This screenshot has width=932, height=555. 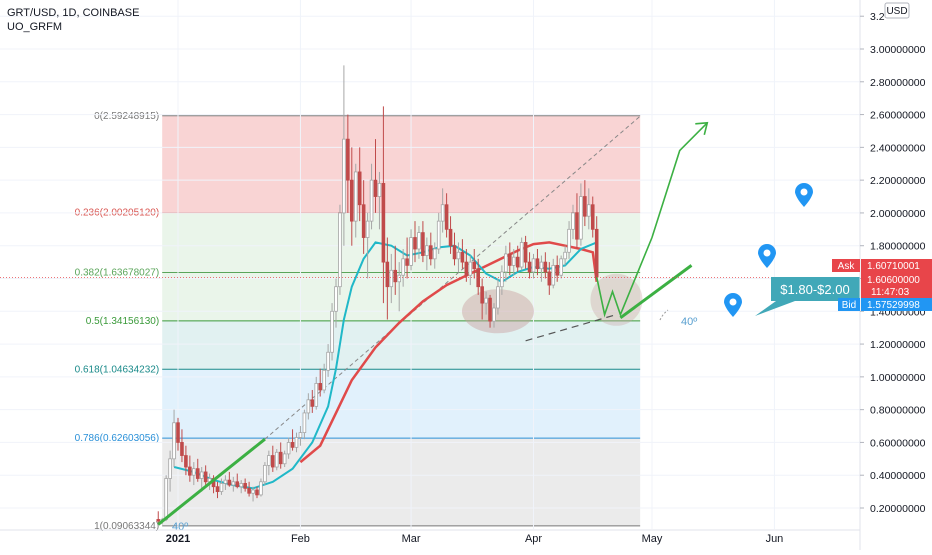 I want to click on indicator-label: UO_GRFM, so click(x=34, y=27).